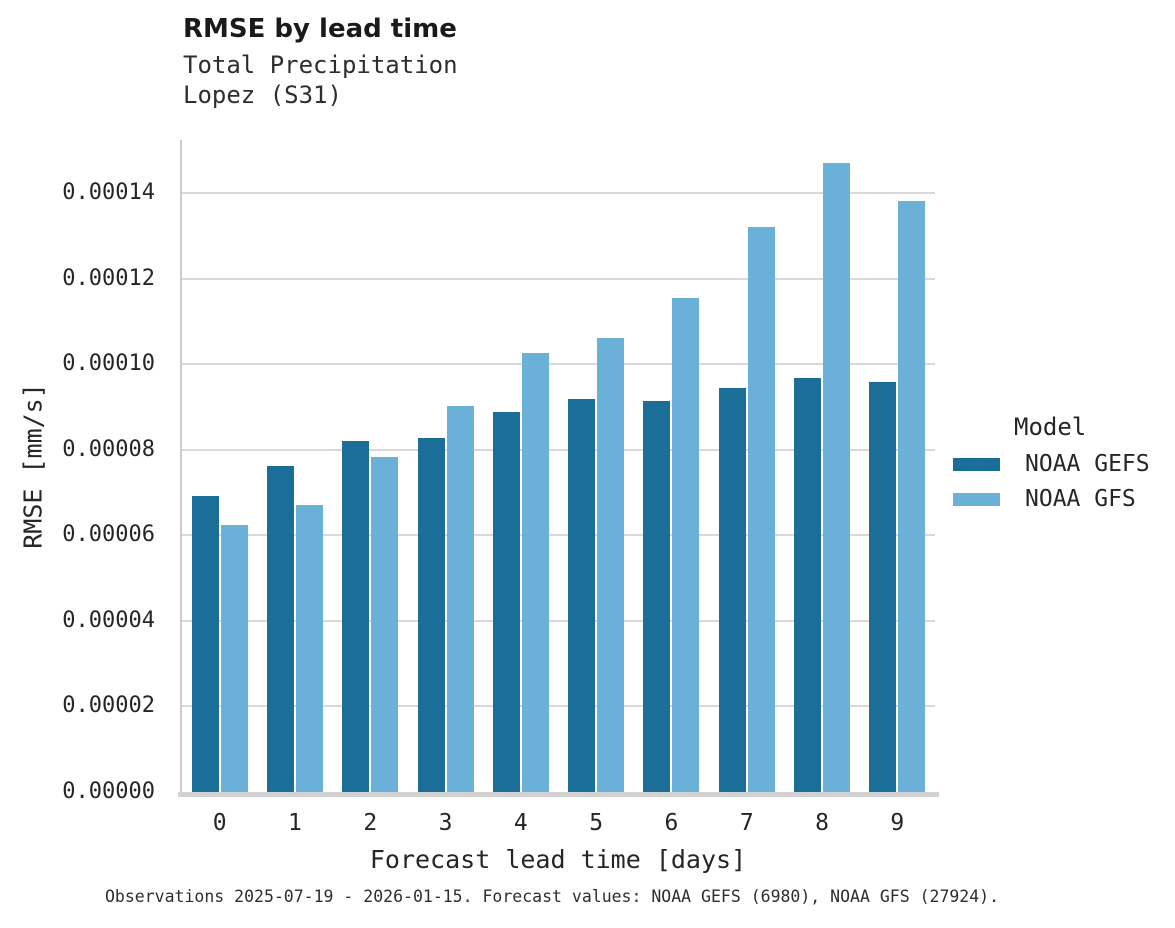 The image size is (1175, 928). I want to click on chart-title: RMSE by lead time, so click(320, 29).